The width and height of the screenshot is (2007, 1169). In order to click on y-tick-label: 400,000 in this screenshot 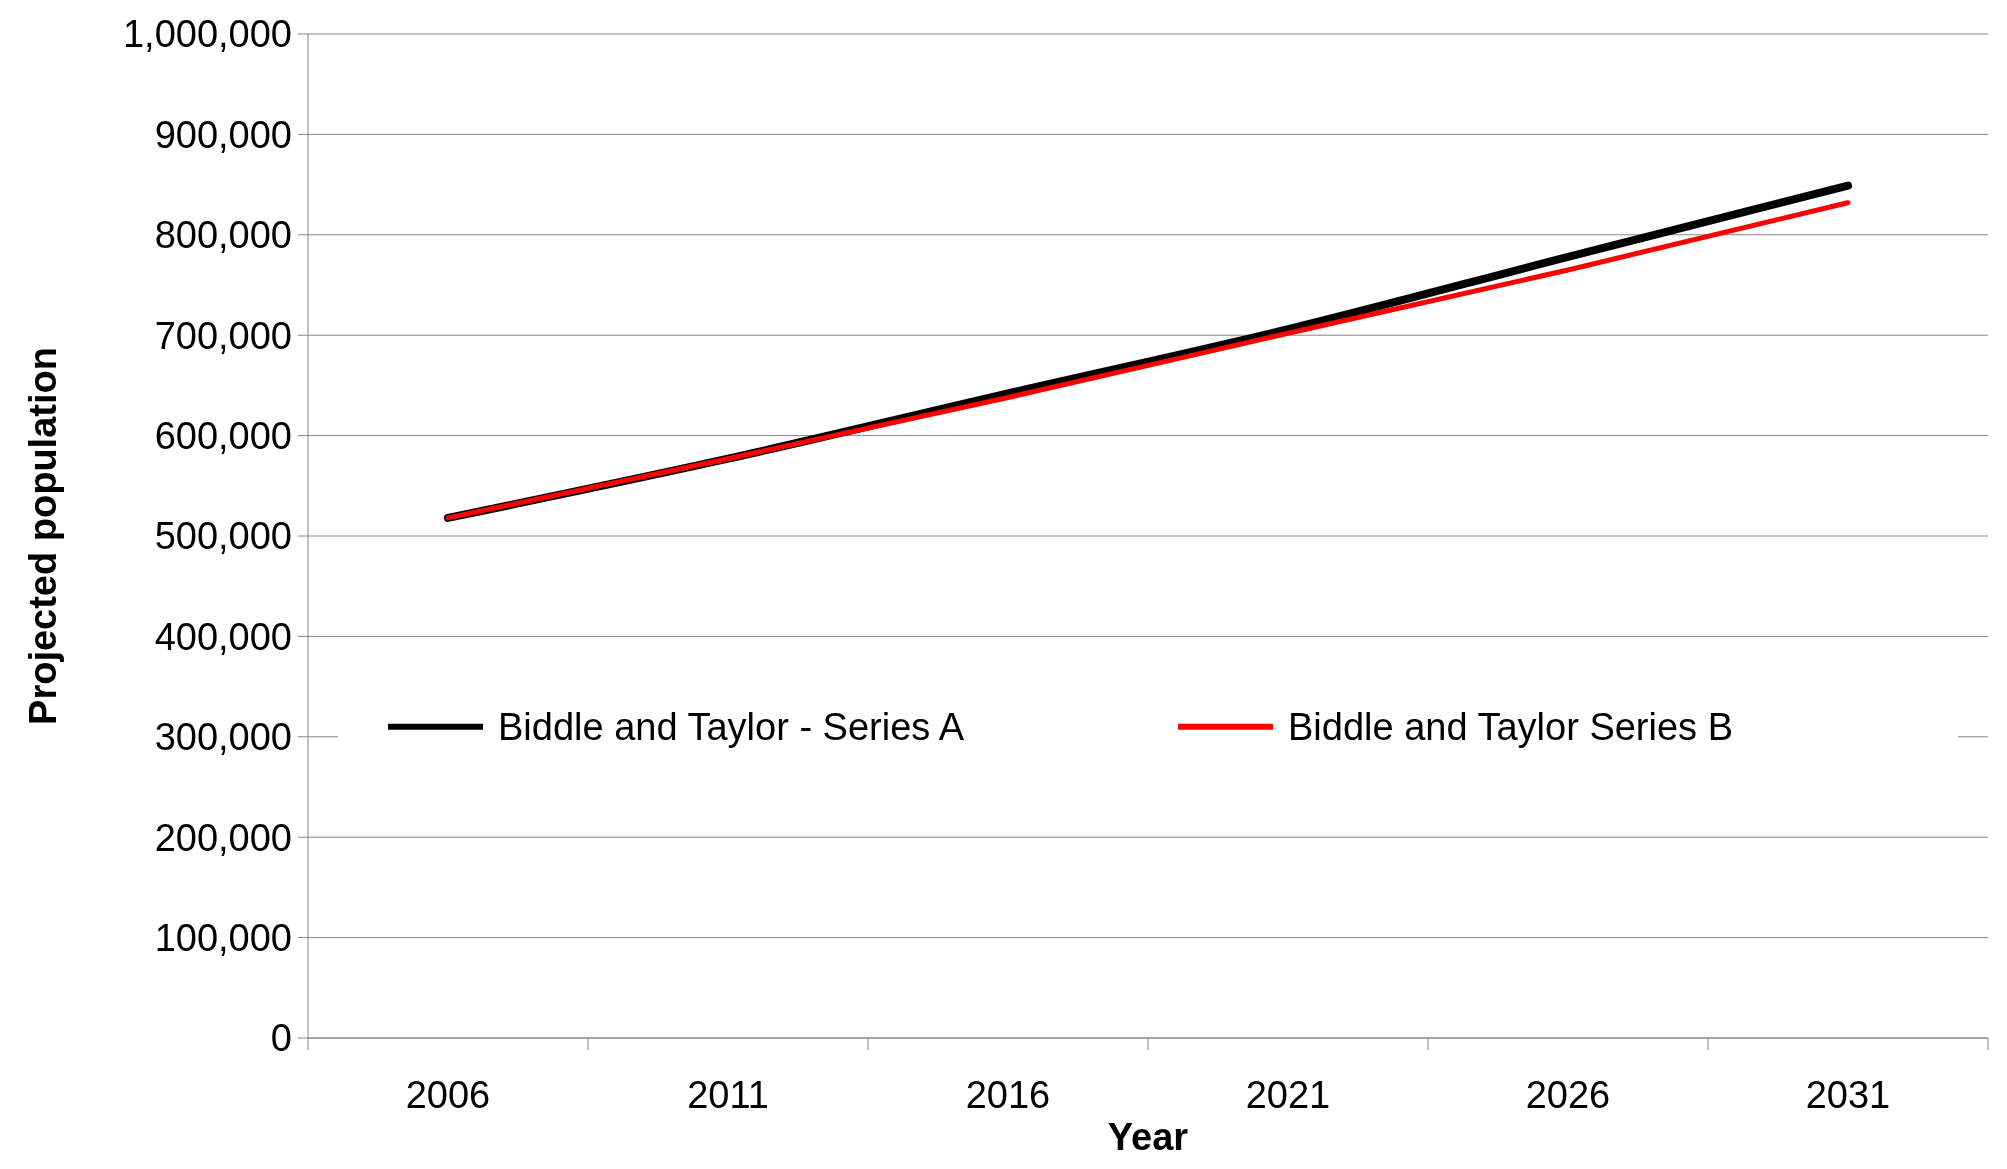, I will do `click(223, 636)`.